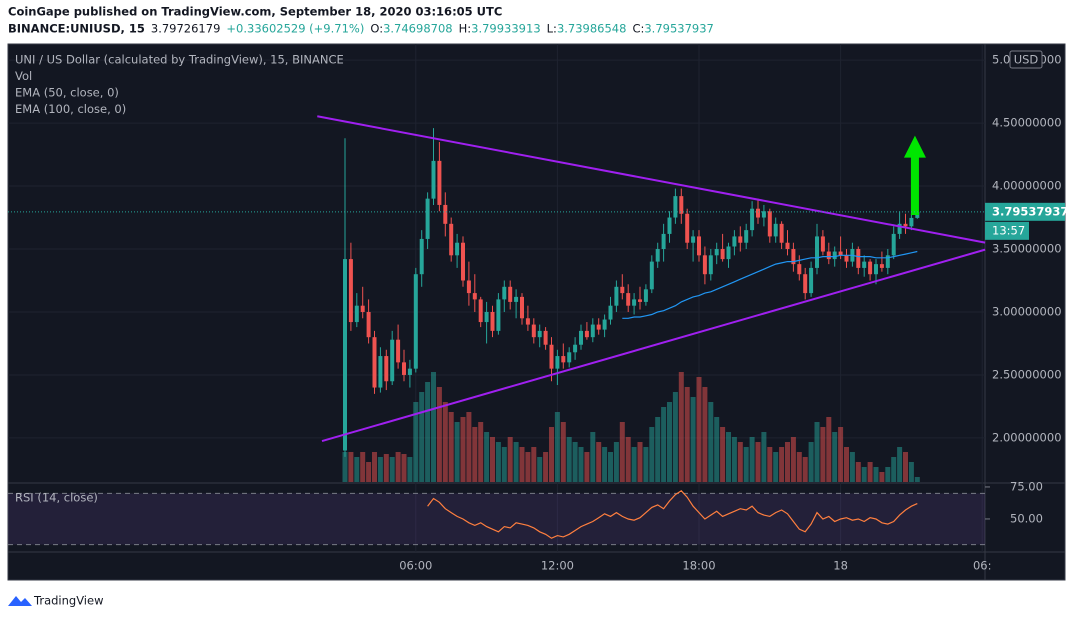 Image resolution: width=1073 pixels, height=622 pixels. Describe the element at coordinates (1026, 59) in the screenshot. I see `currency-box` at that location.